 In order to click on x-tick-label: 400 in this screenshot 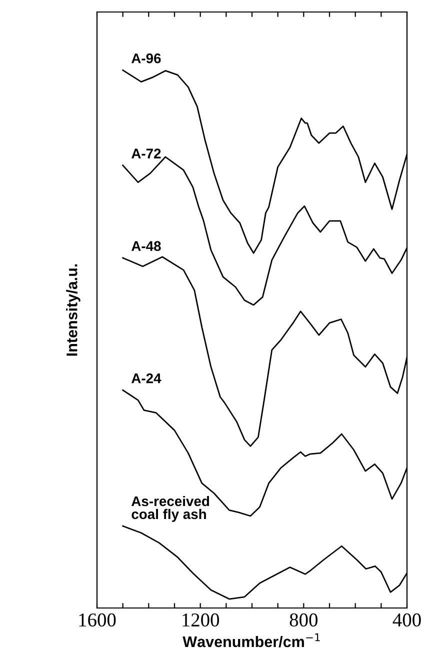, I will do `click(406, 620)`.